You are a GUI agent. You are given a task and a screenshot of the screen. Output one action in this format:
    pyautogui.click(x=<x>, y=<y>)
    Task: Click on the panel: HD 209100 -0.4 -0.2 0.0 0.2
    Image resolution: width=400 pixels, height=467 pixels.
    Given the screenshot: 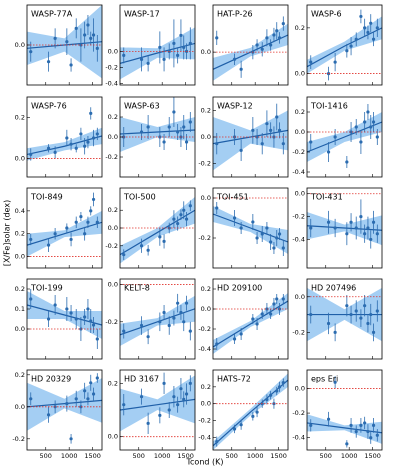 What is the action you would take?
    pyautogui.click(x=243, y=319)
    